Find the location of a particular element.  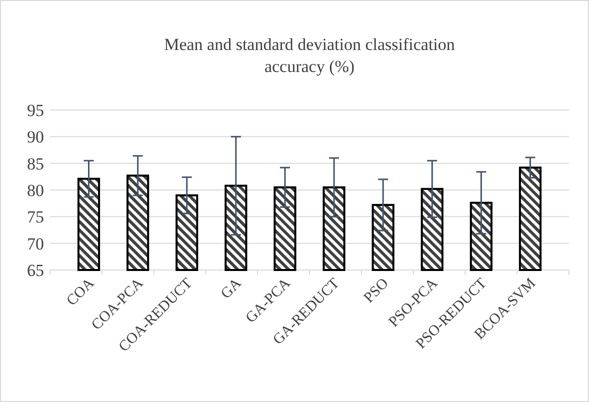

x-tick-label: COA is located at coordinates (81, 292).